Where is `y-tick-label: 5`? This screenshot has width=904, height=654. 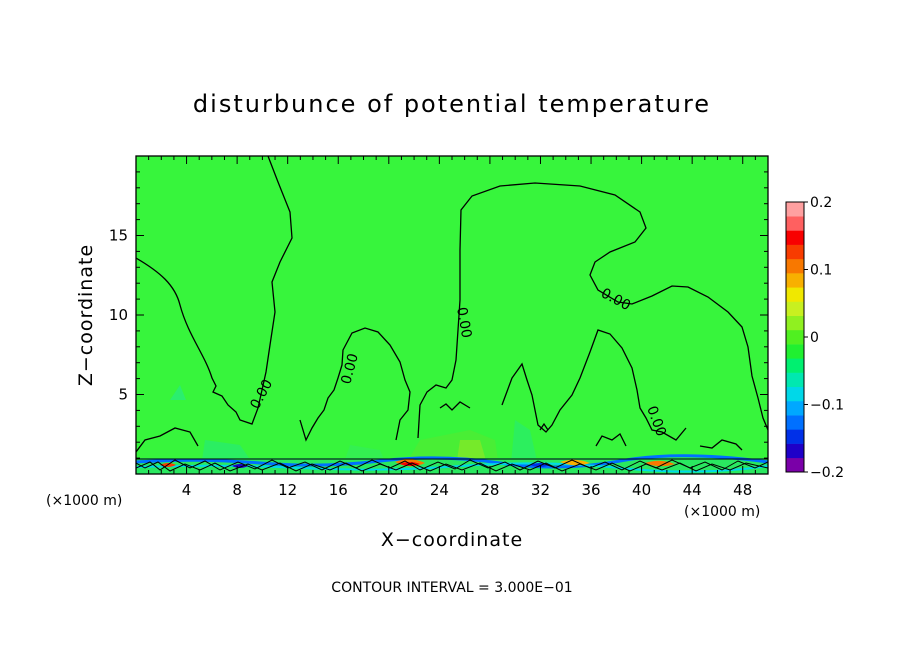 y-tick-label: 5 is located at coordinates (123, 395).